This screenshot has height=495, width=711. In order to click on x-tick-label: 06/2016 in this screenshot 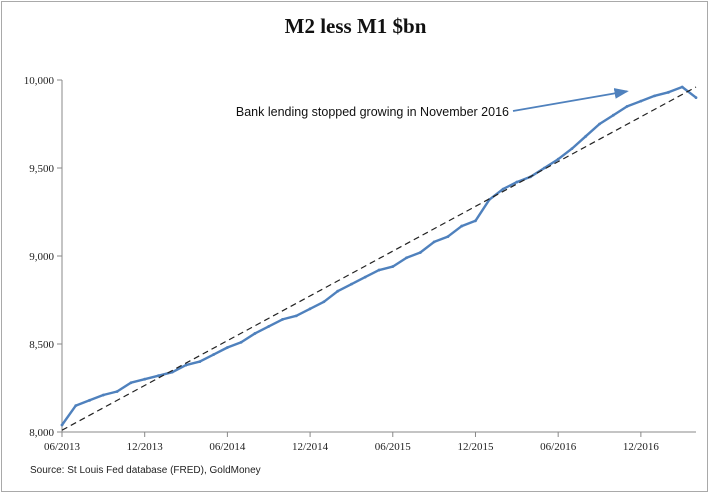, I will do `click(558, 447)`.